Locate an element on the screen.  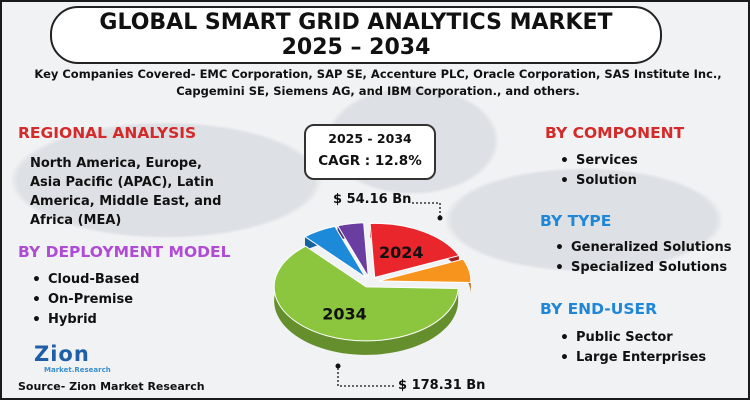
list-item: Public Sector is located at coordinates (632, 338).